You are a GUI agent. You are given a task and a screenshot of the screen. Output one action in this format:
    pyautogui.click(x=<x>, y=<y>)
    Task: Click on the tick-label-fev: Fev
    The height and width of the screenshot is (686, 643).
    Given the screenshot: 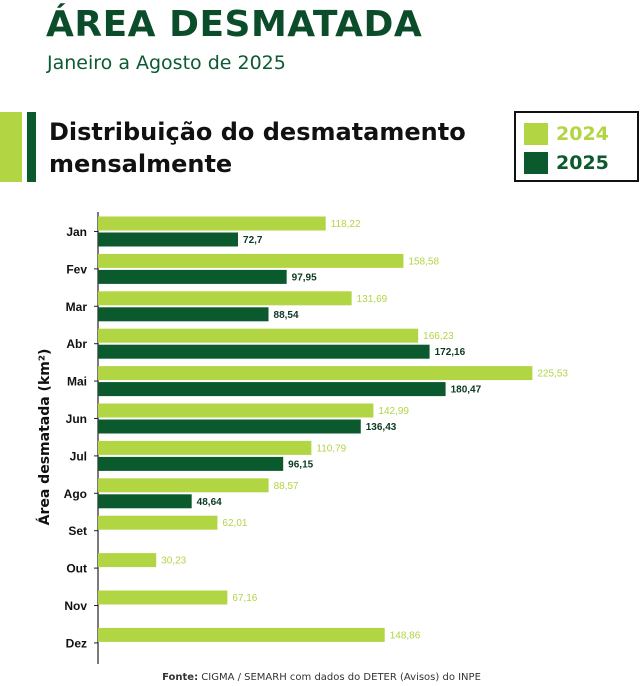 What is the action you would take?
    pyautogui.click(x=76, y=269)
    